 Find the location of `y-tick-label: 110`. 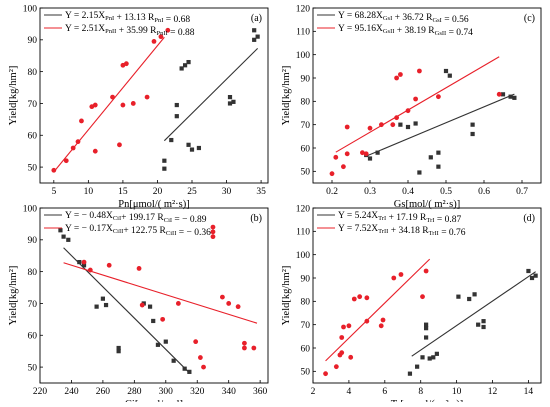

y-tick-label: 110 is located at coordinates (303, 233).